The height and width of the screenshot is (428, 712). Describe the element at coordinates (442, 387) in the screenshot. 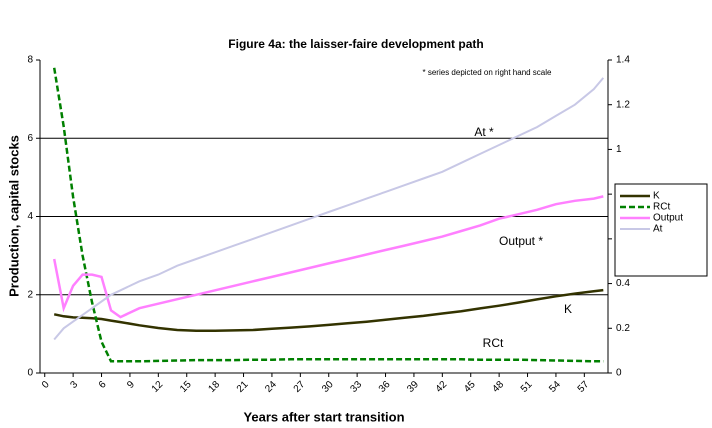

I see `x-tick-label: 42` at that location.